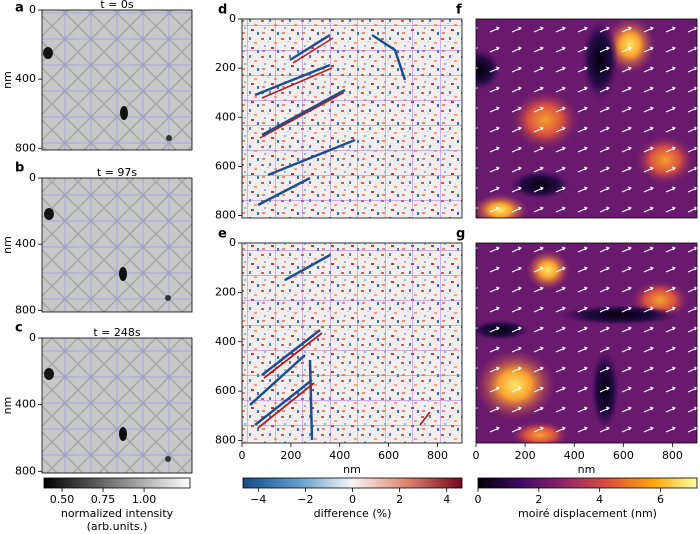  What do you see at coordinates (62, 499) in the screenshot?
I see `colorbar-tick-label: 0.50` at bounding box center [62, 499].